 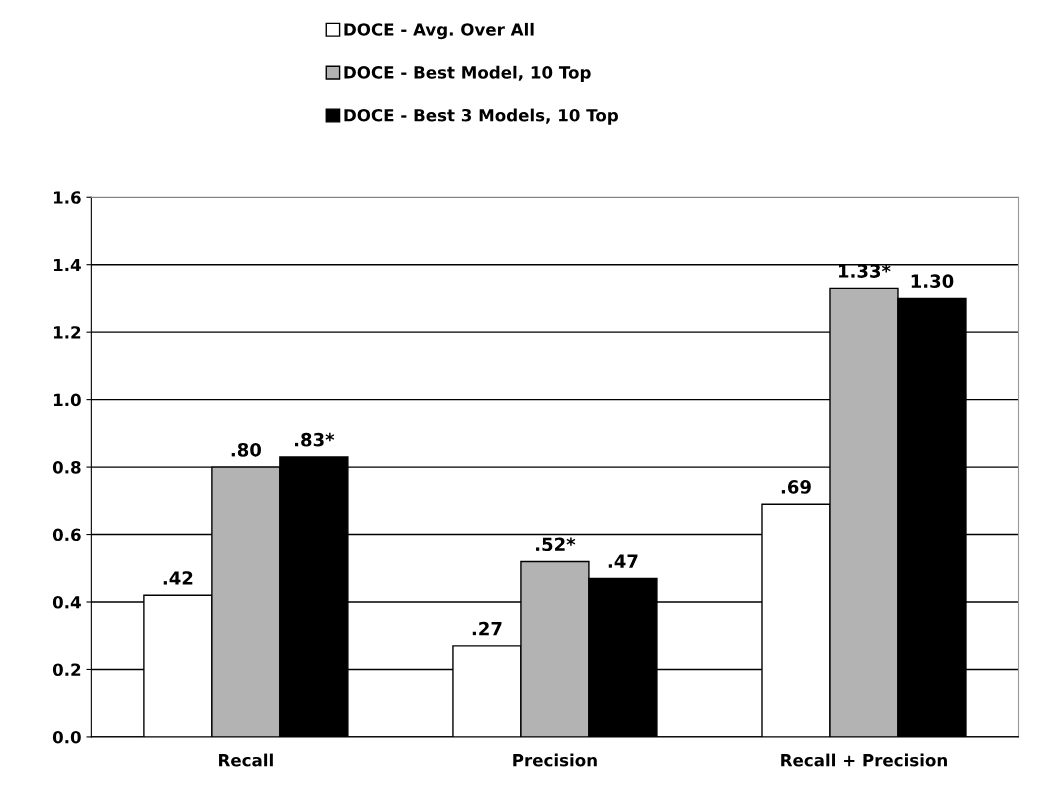 I want to click on y-tick-label: 1.0, so click(x=67, y=400).